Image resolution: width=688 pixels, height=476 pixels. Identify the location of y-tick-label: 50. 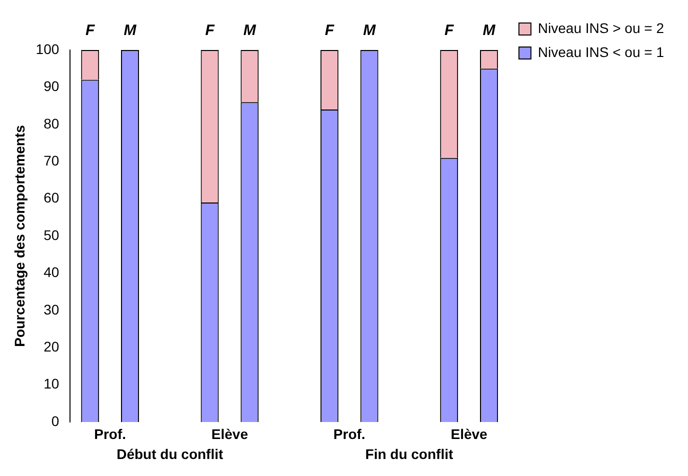
(52, 234).